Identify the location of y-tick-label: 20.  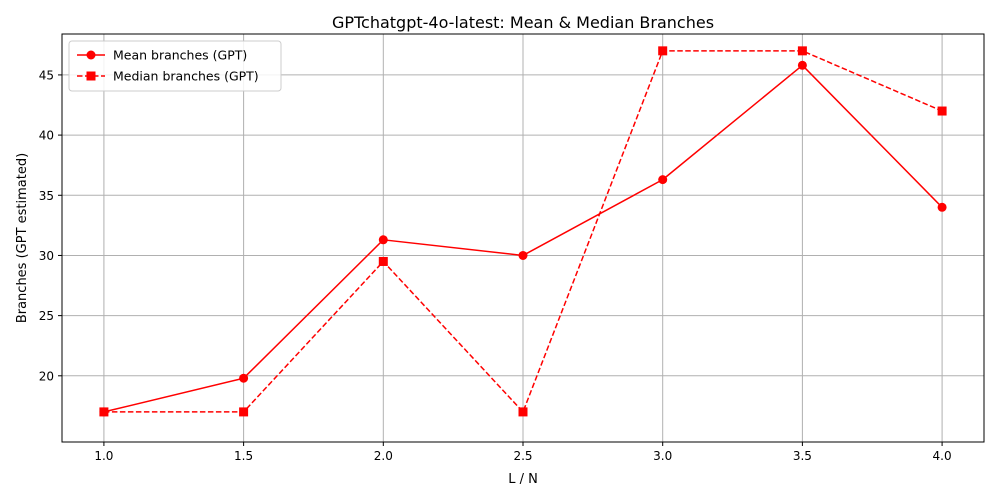
(46, 376).